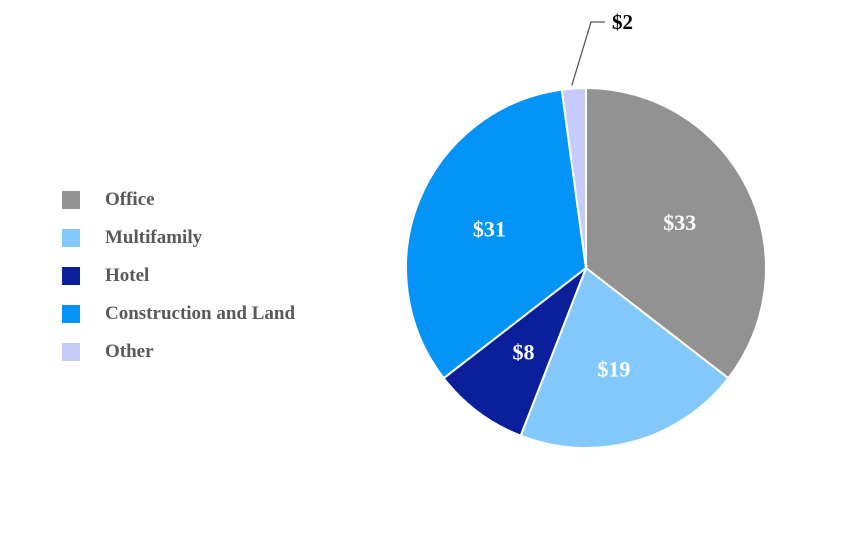 The image size is (844, 536). What do you see at coordinates (71, 352) in the screenshot?
I see `legend-swatch-other` at bounding box center [71, 352].